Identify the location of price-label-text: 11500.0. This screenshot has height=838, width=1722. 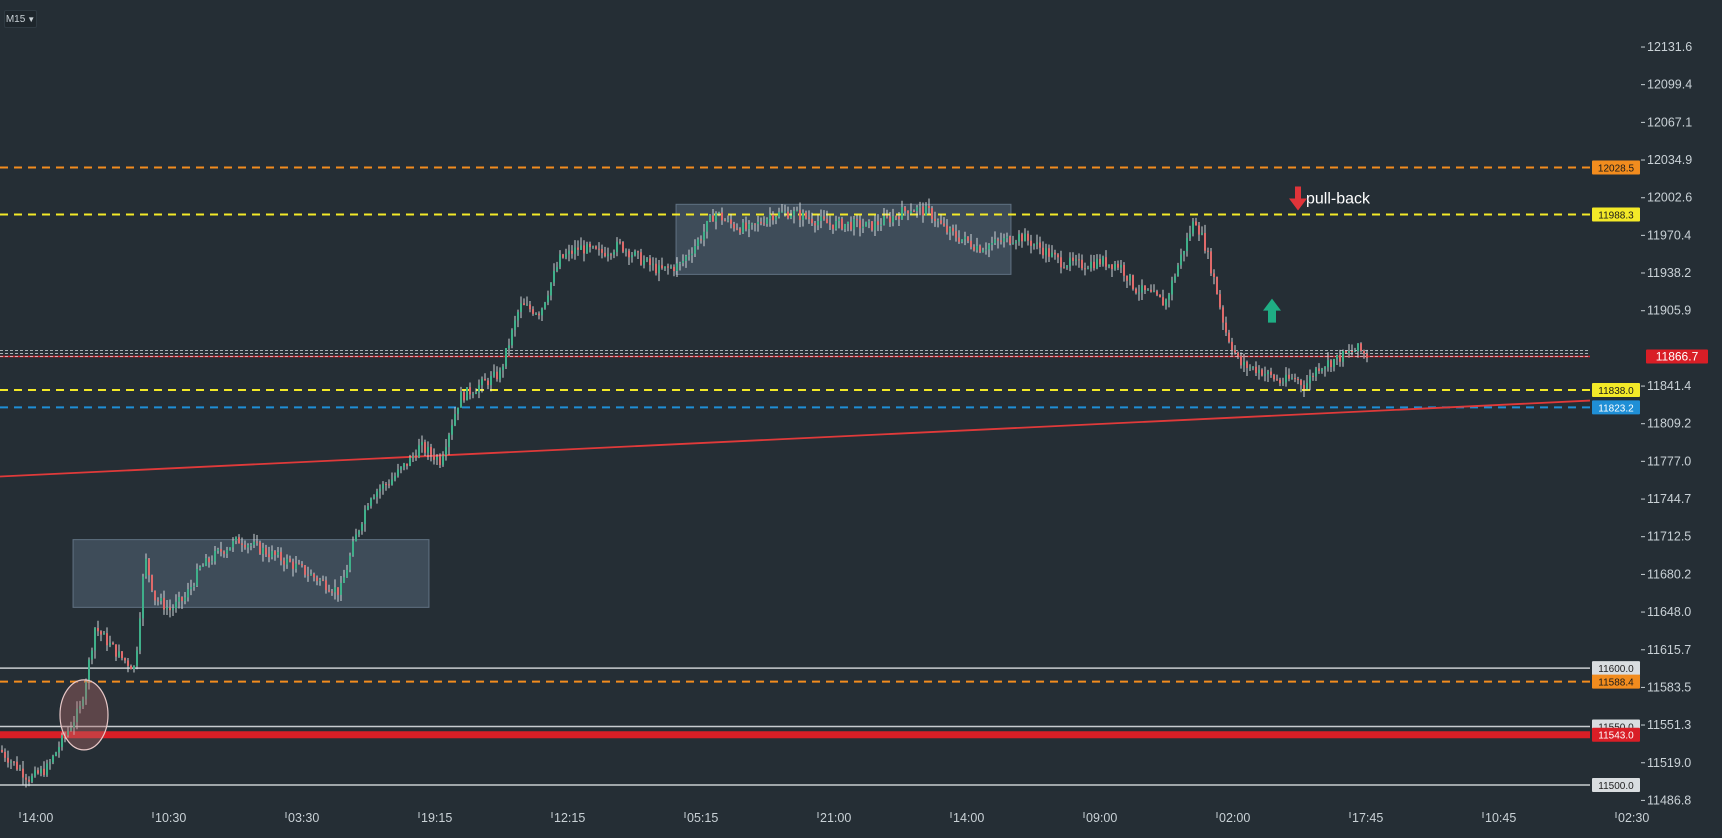
(1616, 786).